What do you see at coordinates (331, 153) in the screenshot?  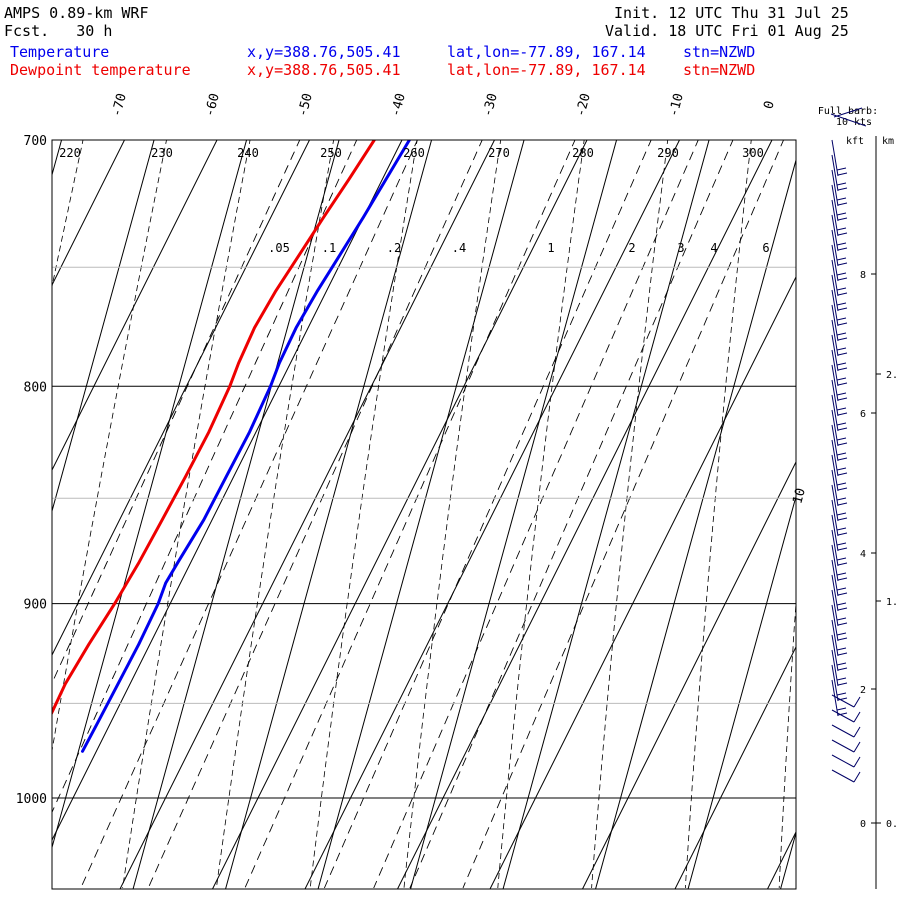 I see `dry-adiabat-label: 250` at bounding box center [331, 153].